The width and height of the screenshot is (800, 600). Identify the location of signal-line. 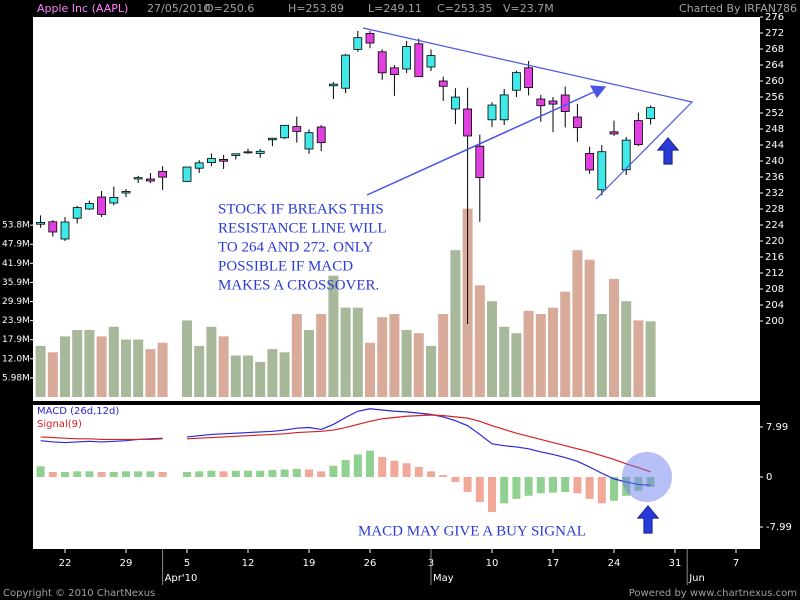
(345, 443).